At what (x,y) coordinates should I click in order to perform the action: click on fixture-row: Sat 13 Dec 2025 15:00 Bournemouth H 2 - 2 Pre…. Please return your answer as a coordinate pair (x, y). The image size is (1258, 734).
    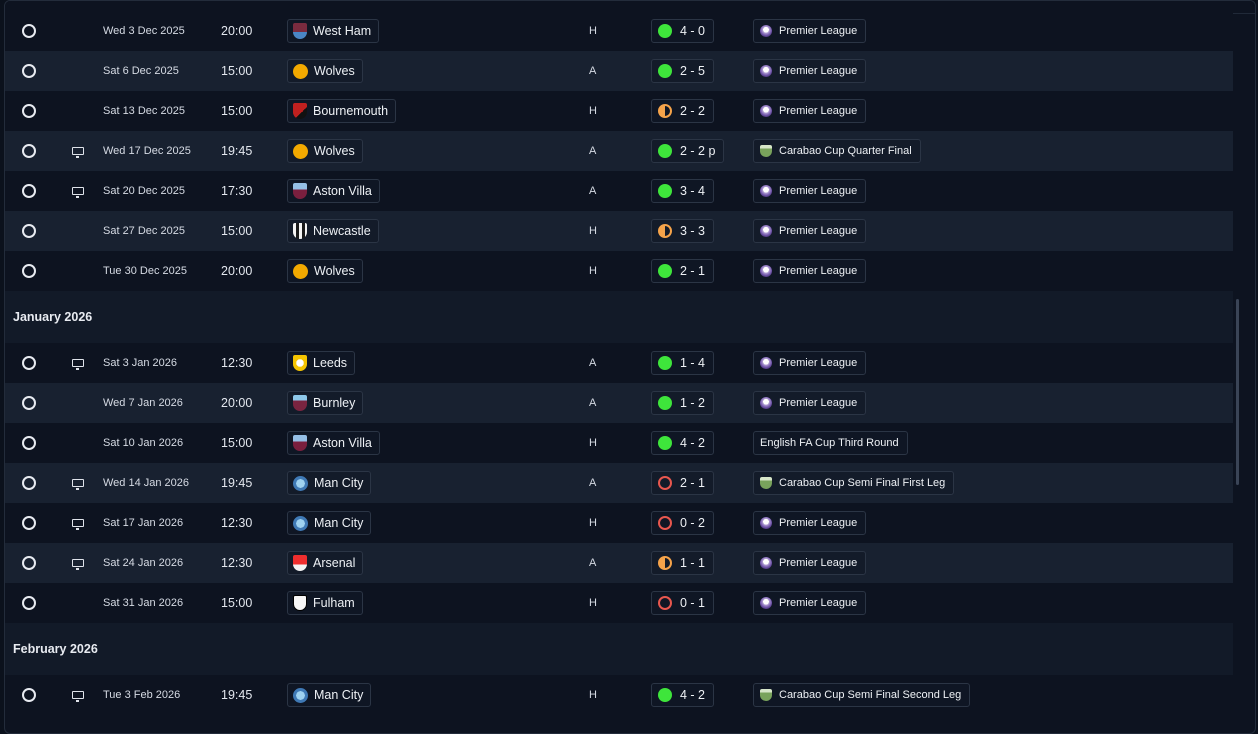
    Looking at the image, I should click on (619, 111).